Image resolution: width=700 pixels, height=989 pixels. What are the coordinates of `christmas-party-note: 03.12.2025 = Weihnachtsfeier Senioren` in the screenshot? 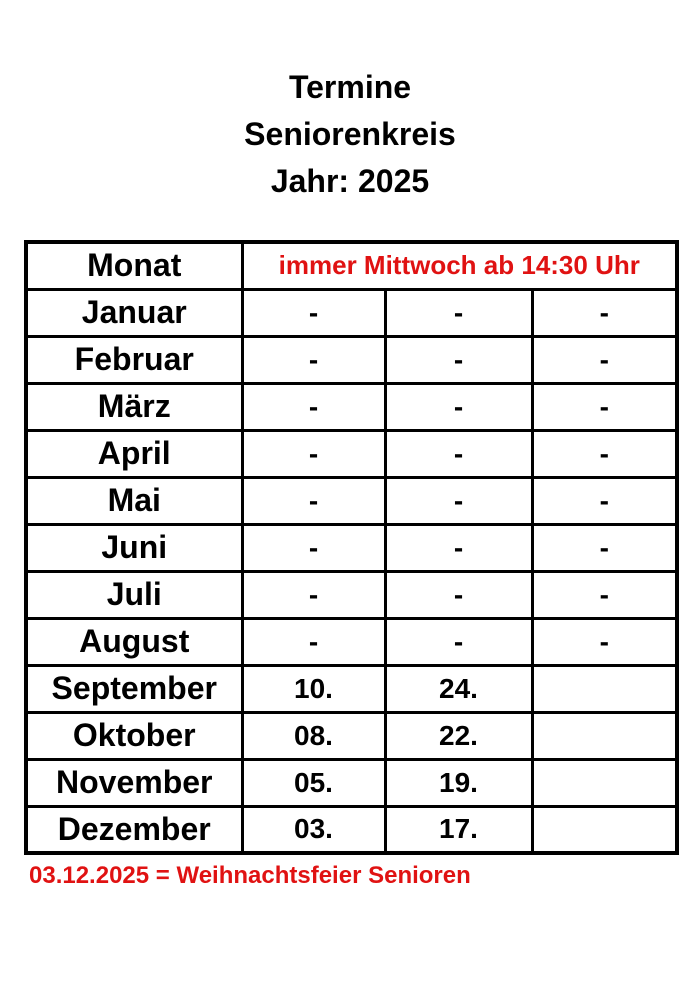 It's located at (250, 875).